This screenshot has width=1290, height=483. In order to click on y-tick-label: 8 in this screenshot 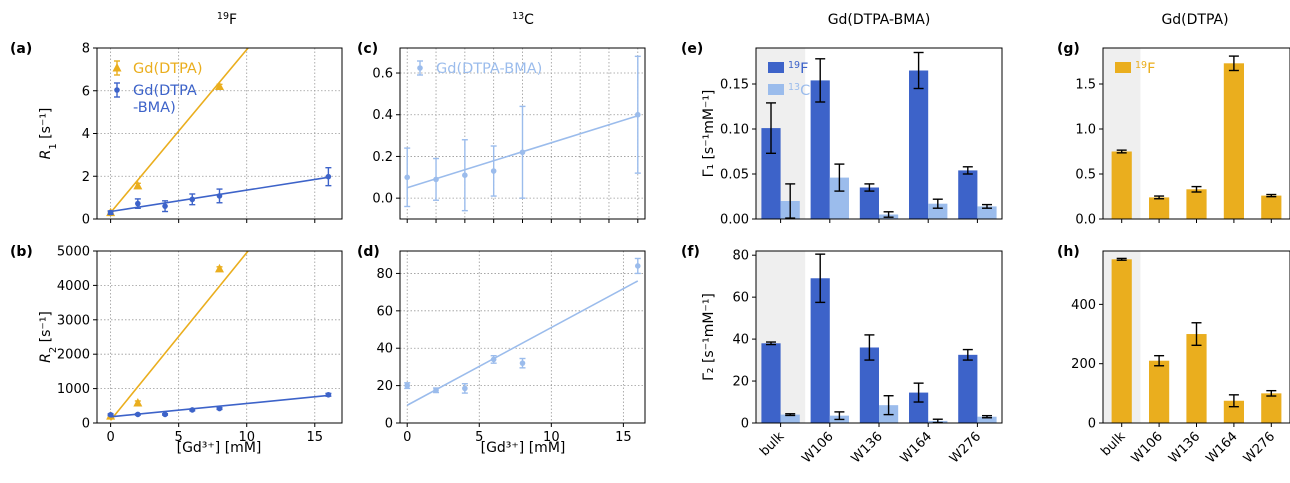, I will do `click(86, 49)`.